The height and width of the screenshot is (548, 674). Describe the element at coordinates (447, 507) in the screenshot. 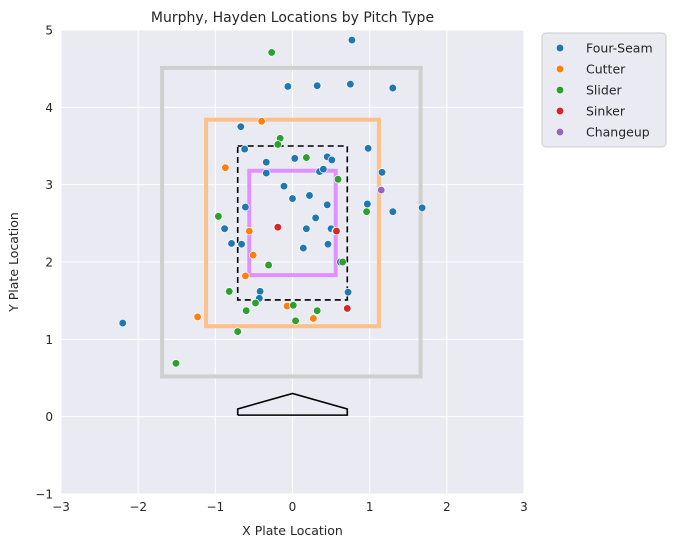

I see `x-tick-label: 2` at that location.